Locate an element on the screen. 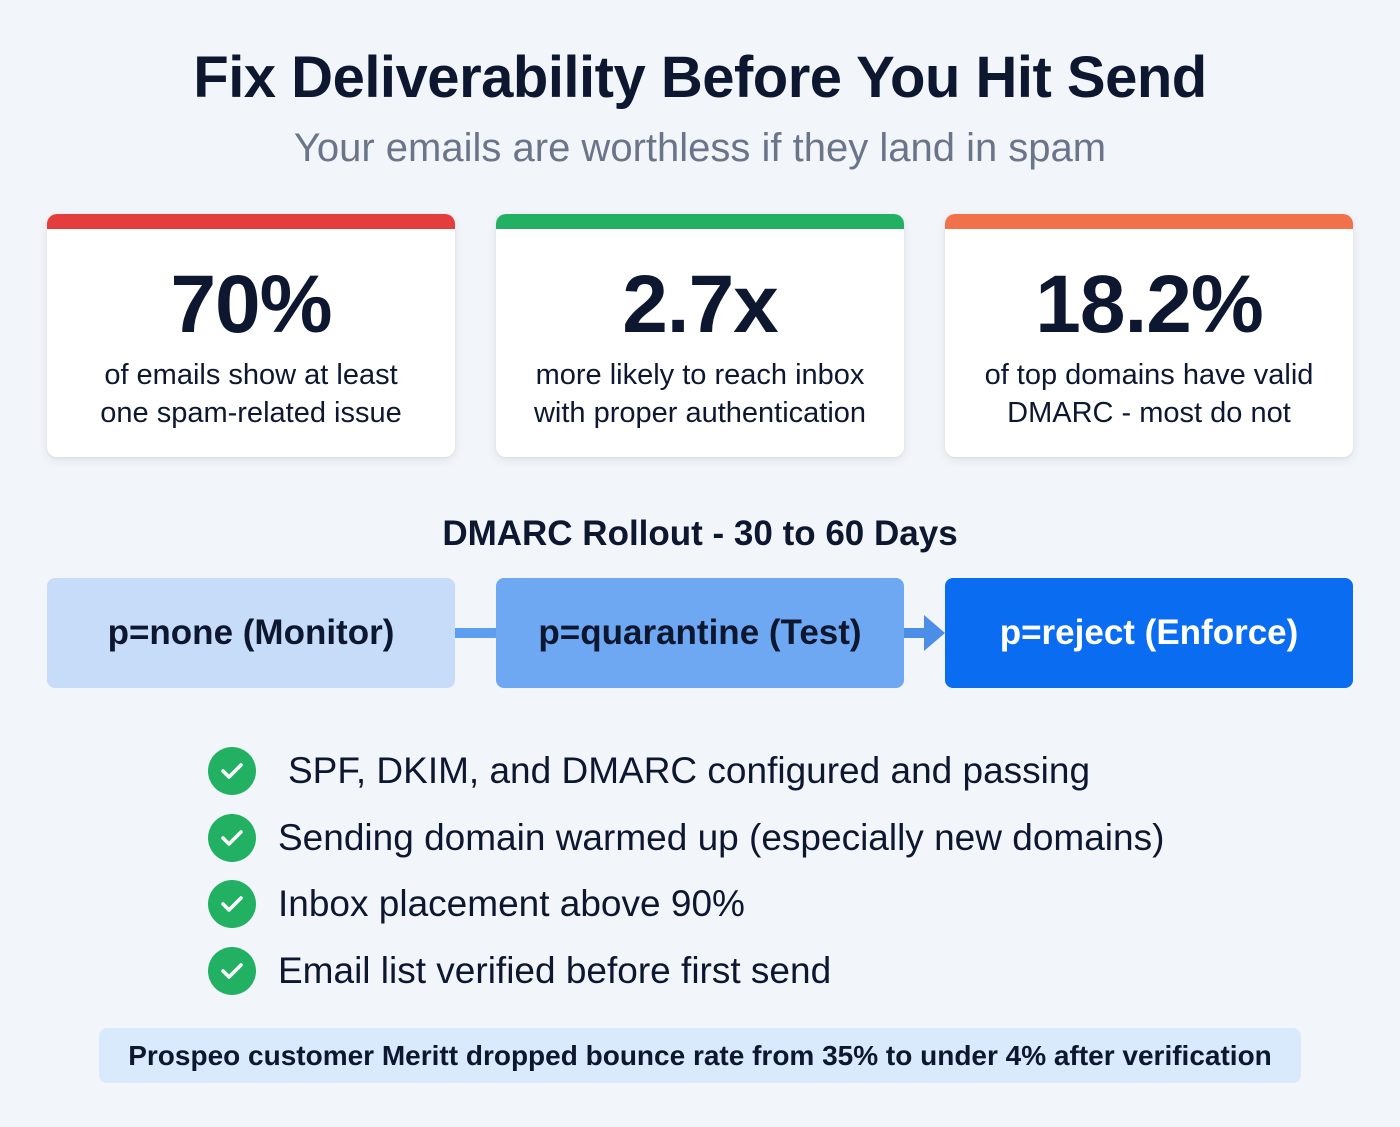 This screenshot has width=1400, height=1127. connector-line is located at coordinates (475, 633).